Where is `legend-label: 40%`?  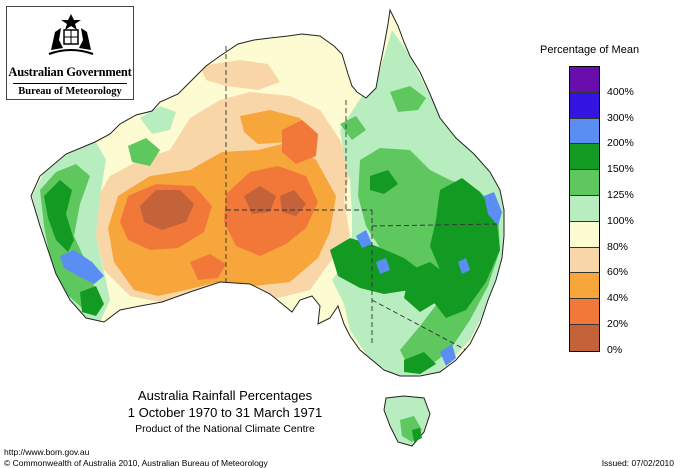 legend-label: 40% is located at coordinates (618, 298).